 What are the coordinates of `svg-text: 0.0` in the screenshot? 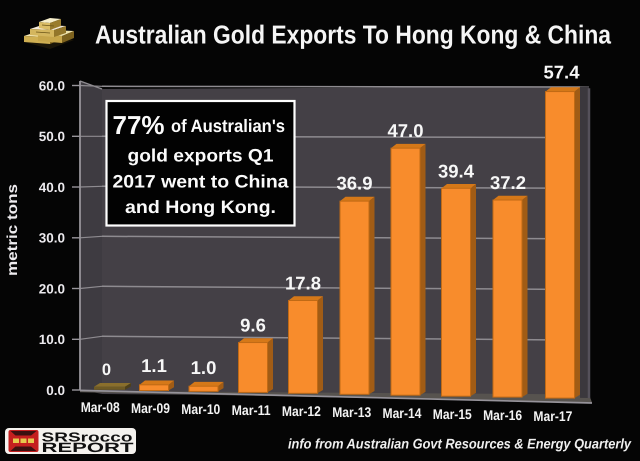 It's located at (55, 390).